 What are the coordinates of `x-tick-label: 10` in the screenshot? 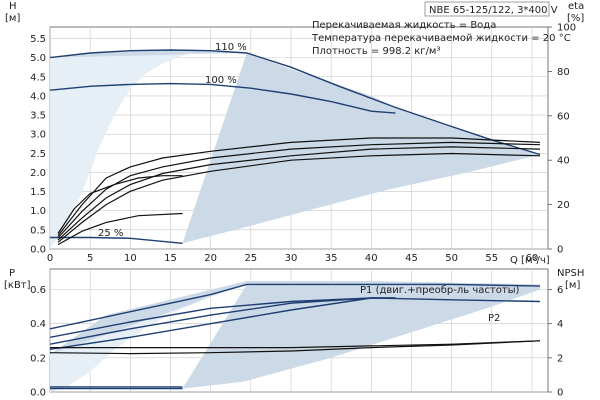 It's located at (130, 258).